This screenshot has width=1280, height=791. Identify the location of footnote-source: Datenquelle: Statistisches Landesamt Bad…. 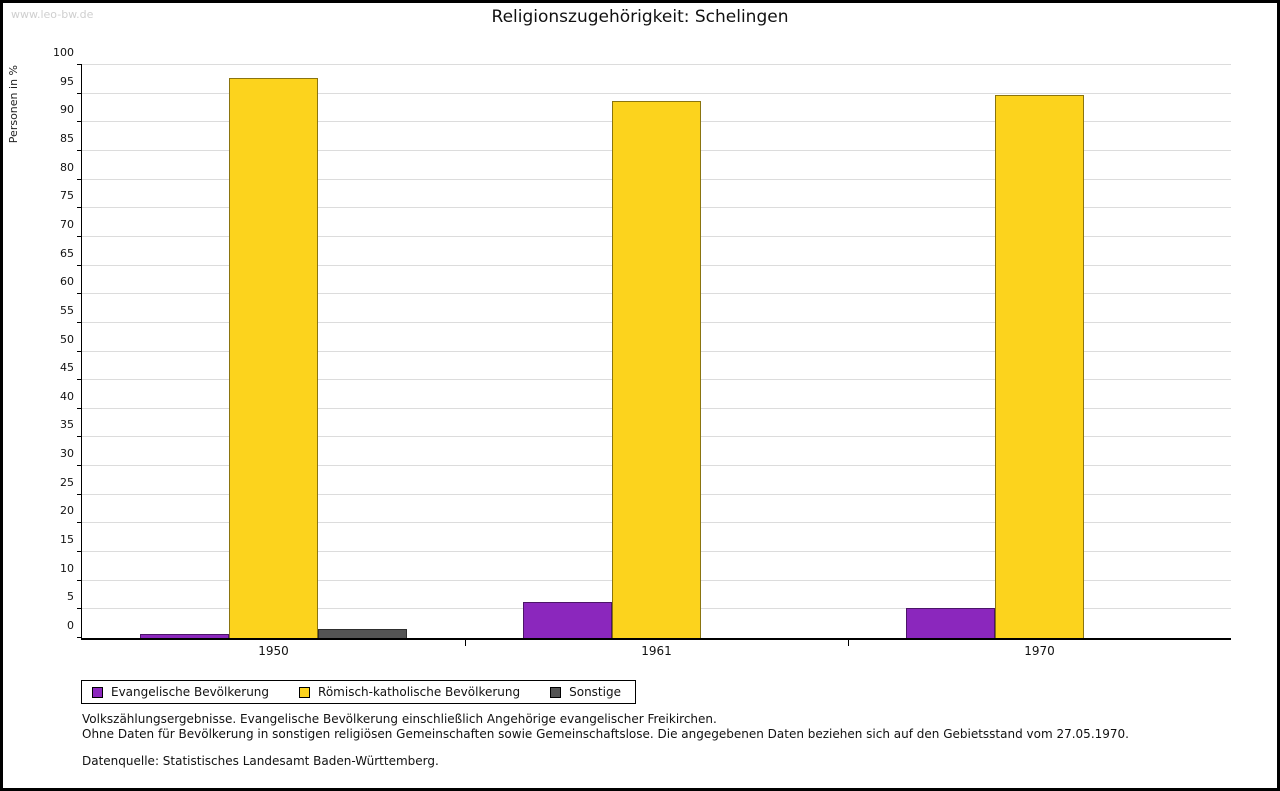
(260, 761).